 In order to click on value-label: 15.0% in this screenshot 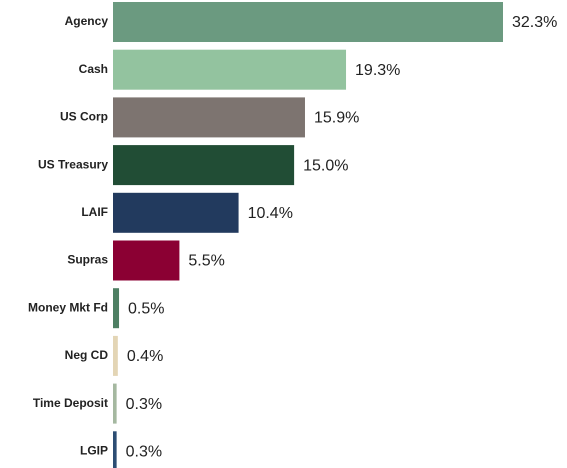, I will do `click(325, 165)`.